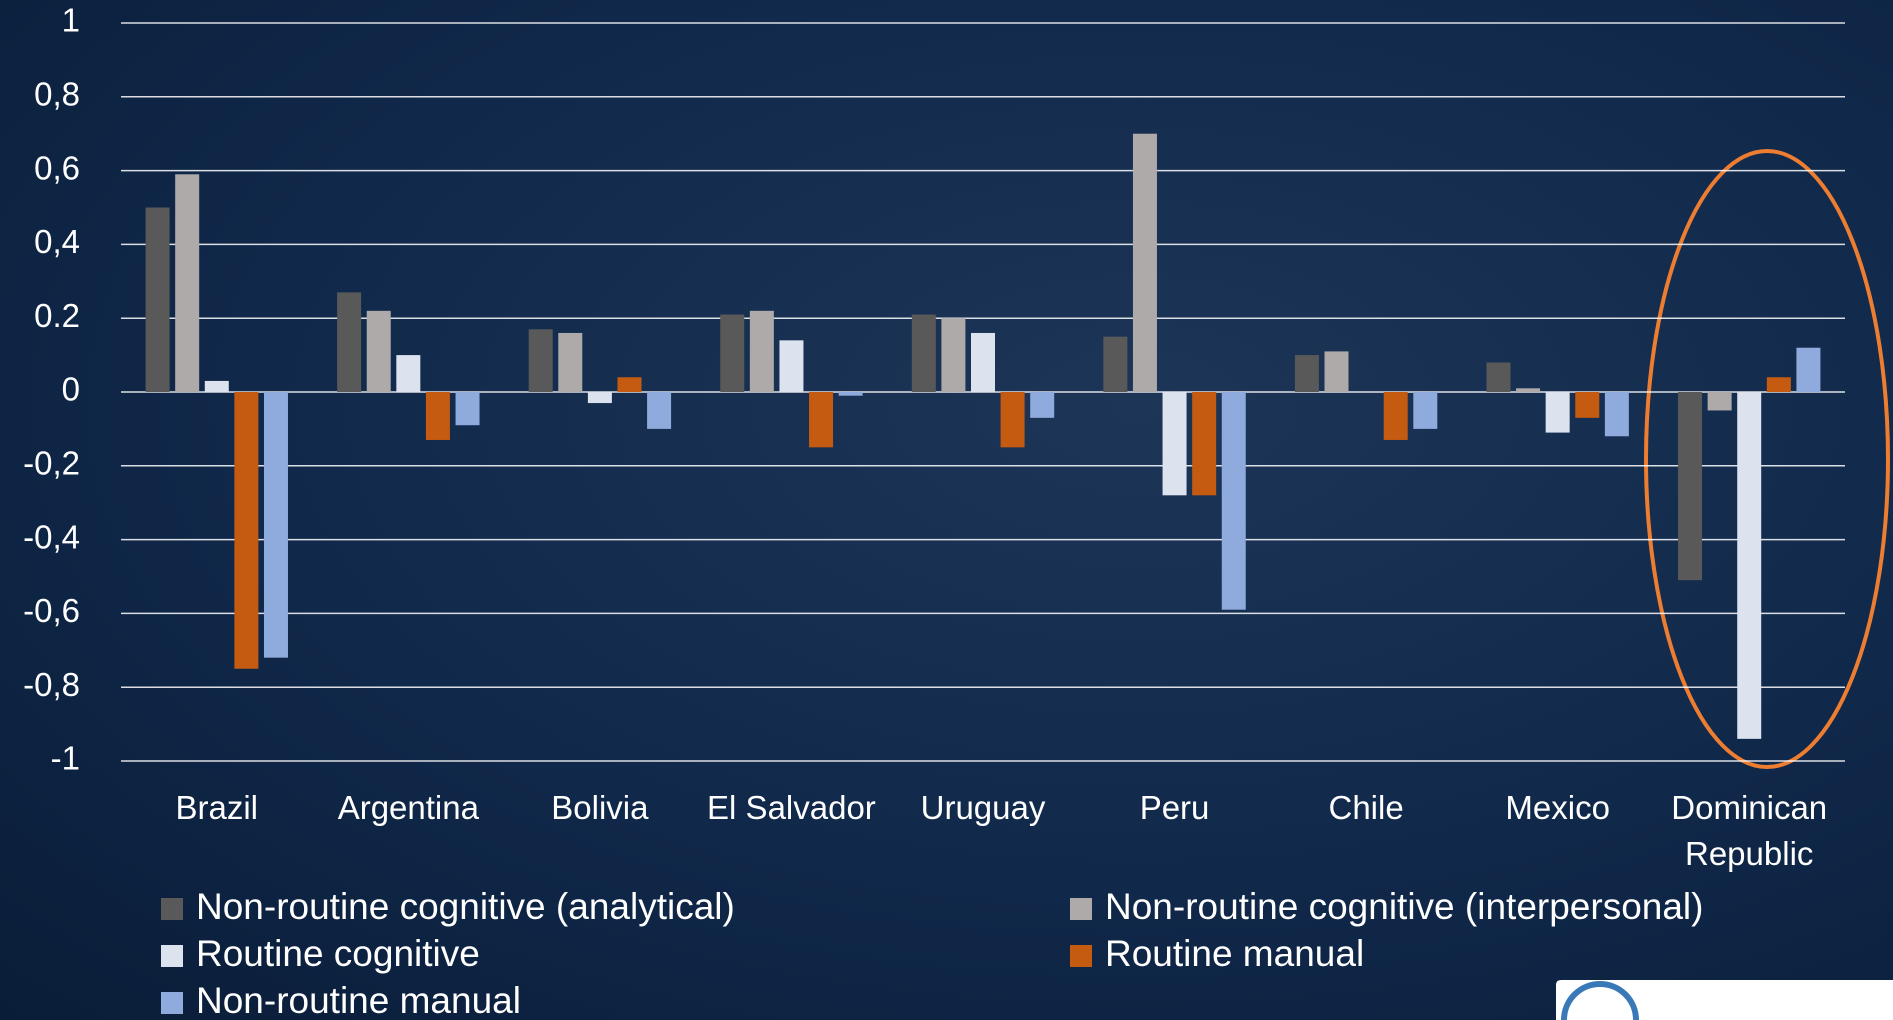 Image resolution: width=1893 pixels, height=1020 pixels. What do you see at coordinates (338, 953) in the screenshot?
I see `legend-label: Routine cognitive` at bounding box center [338, 953].